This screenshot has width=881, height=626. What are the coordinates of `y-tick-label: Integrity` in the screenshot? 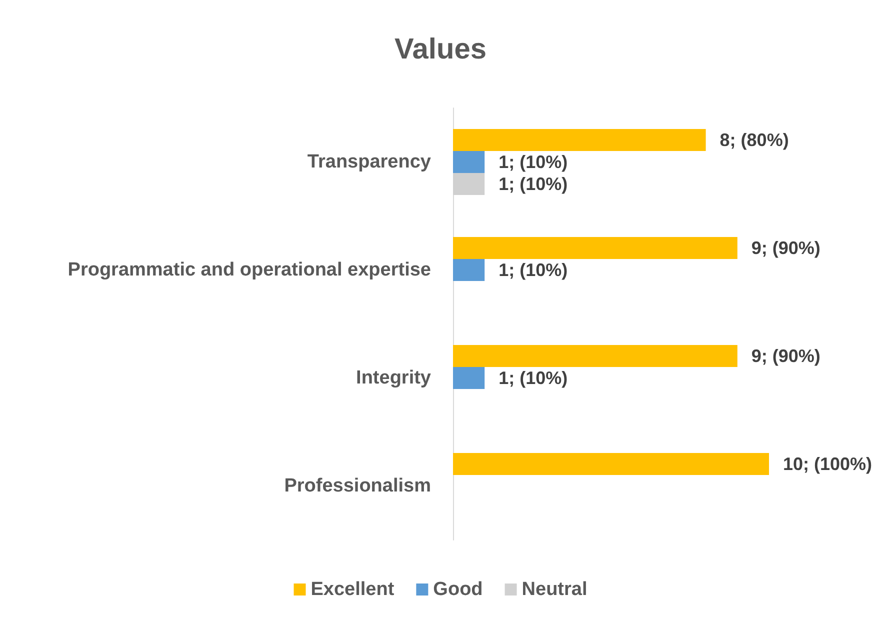 It's located at (394, 378).